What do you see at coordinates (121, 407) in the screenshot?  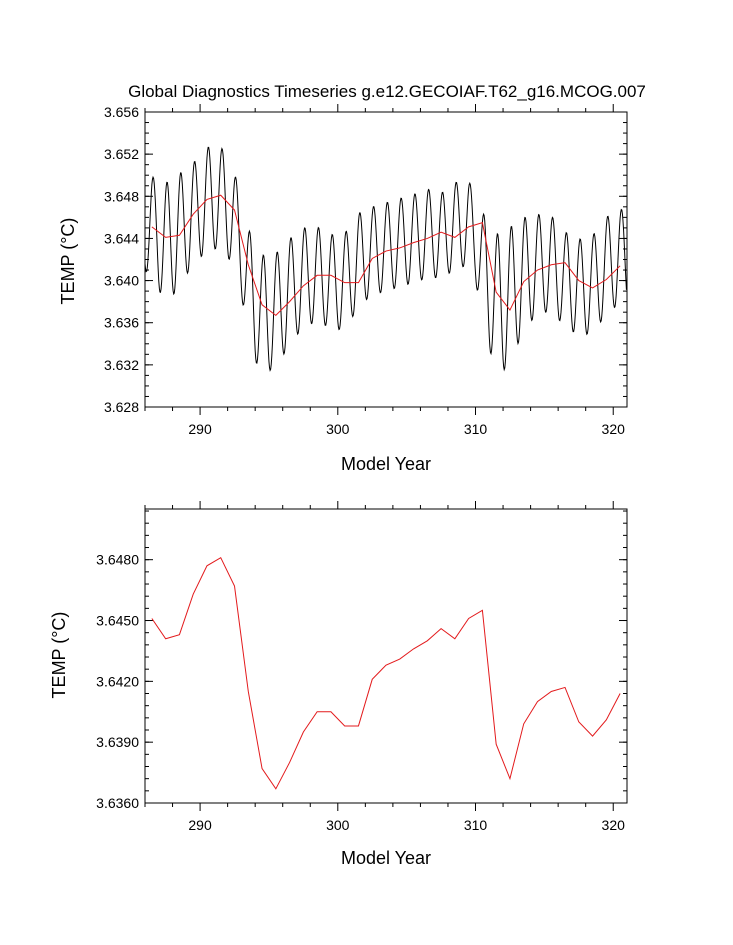 I see `y-tick-label: 3.628` at bounding box center [121, 407].